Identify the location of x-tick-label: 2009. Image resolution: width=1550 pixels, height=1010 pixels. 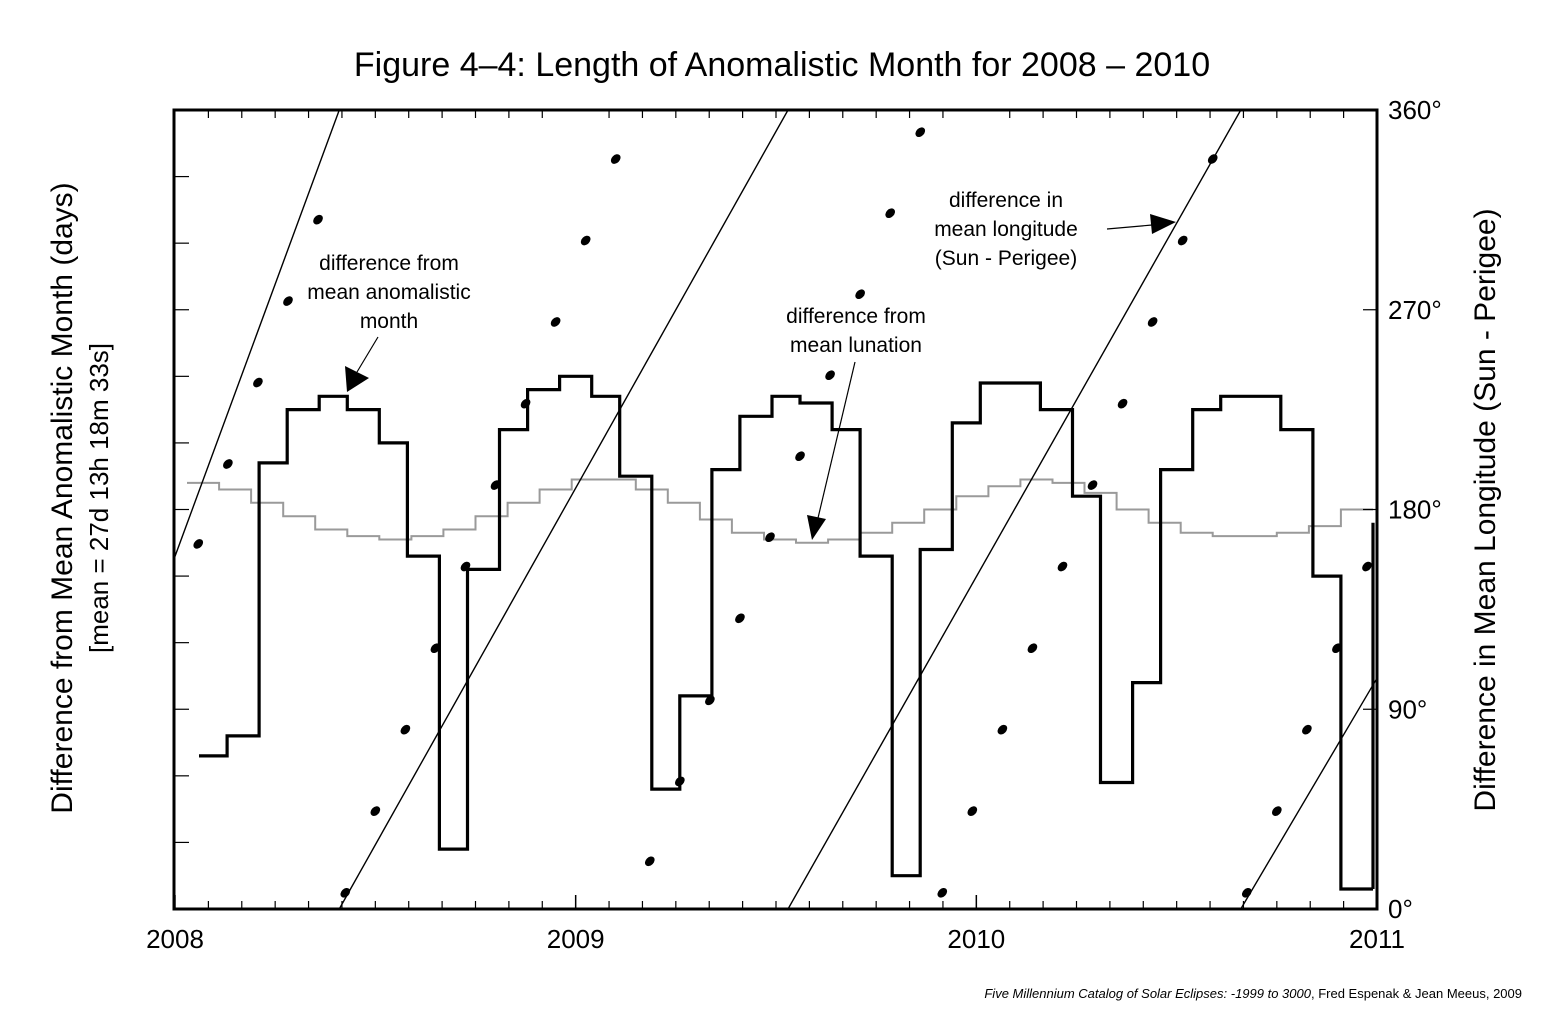
(576, 939).